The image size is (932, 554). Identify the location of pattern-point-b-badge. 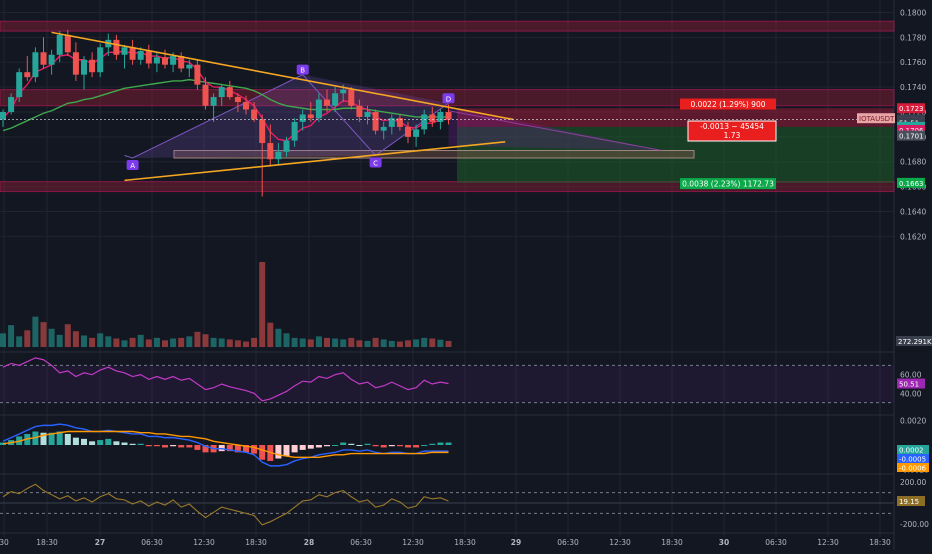
(302, 69).